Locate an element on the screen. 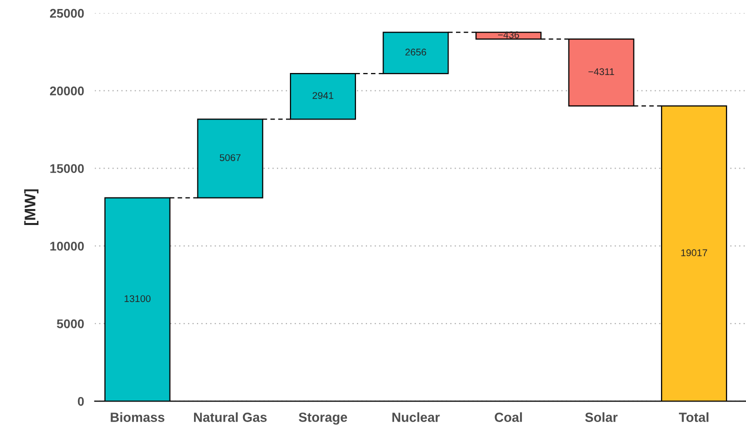  x-tick-label: Biomass is located at coordinates (137, 417).